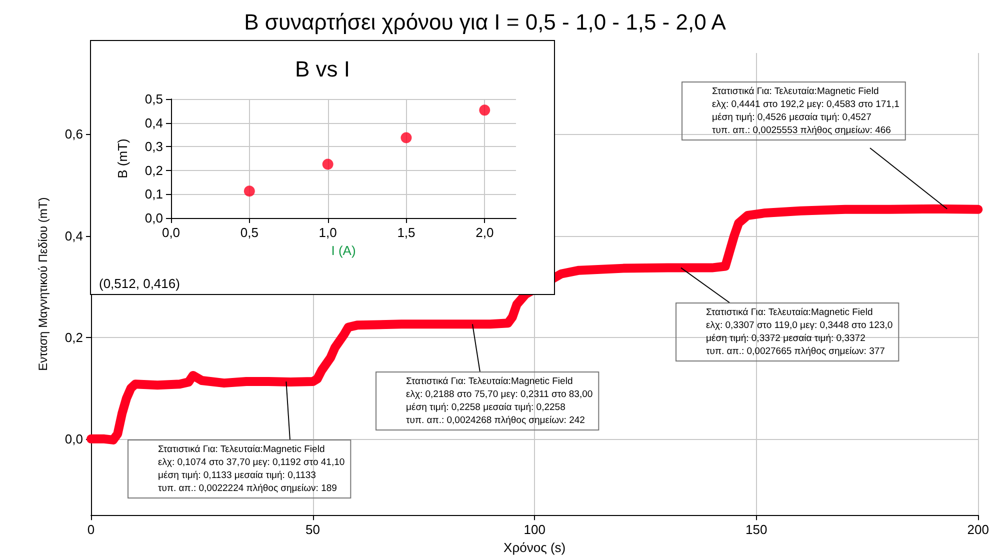  What do you see at coordinates (249, 232) in the screenshot?
I see `x-tick-label: 0,5` at bounding box center [249, 232].